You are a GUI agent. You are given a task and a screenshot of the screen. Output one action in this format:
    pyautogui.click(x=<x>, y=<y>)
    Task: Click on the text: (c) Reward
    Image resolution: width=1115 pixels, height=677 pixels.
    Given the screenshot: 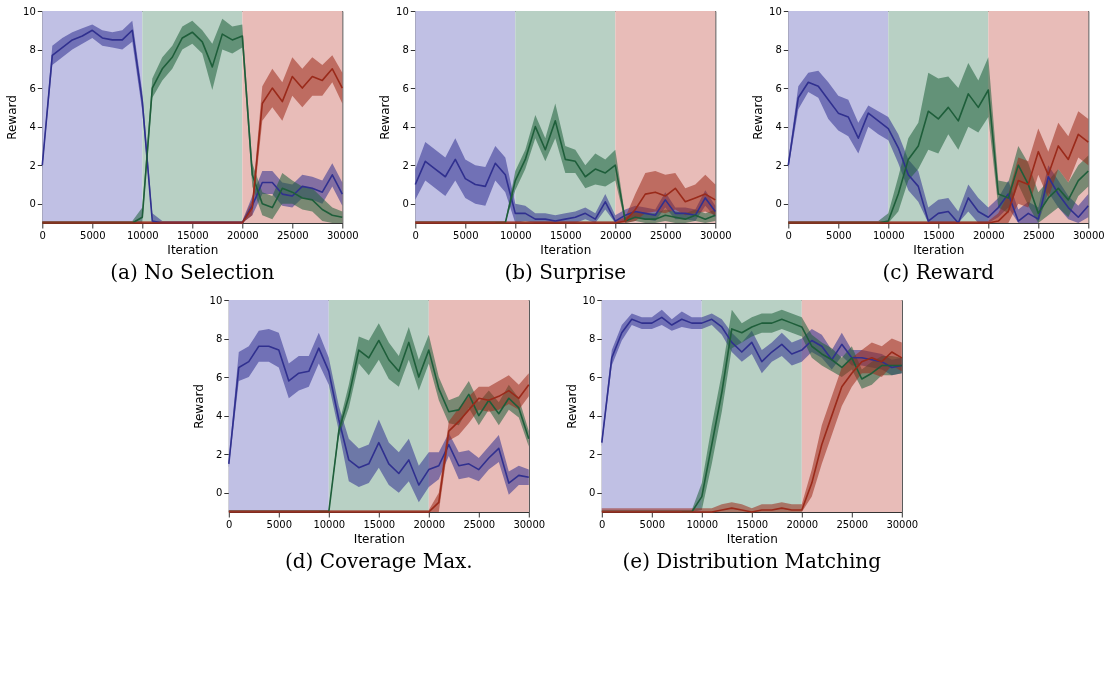 What is the action you would take?
    pyautogui.click(x=938, y=272)
    